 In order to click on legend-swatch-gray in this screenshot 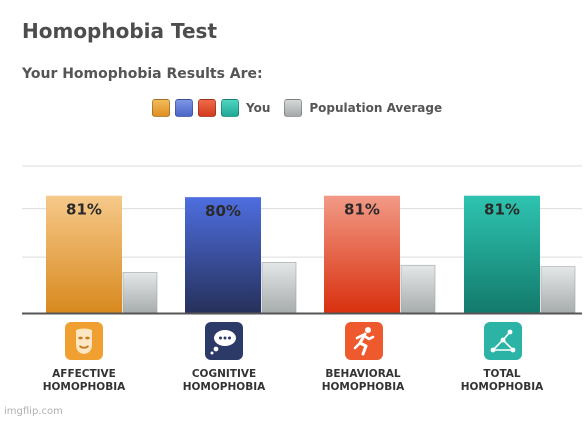, I will do `click(293, 108)`.